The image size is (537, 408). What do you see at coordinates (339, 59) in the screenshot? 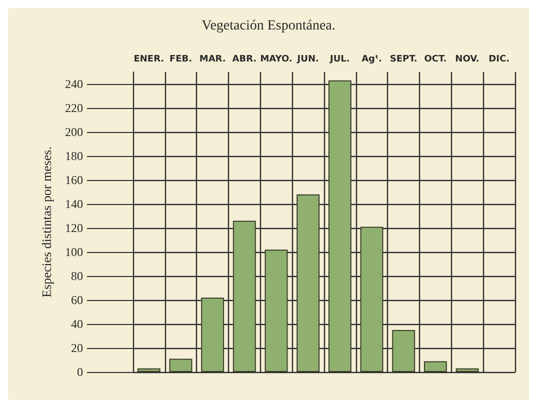
I see `x-tick-label: JUL.` at bounding box center [339, 59].